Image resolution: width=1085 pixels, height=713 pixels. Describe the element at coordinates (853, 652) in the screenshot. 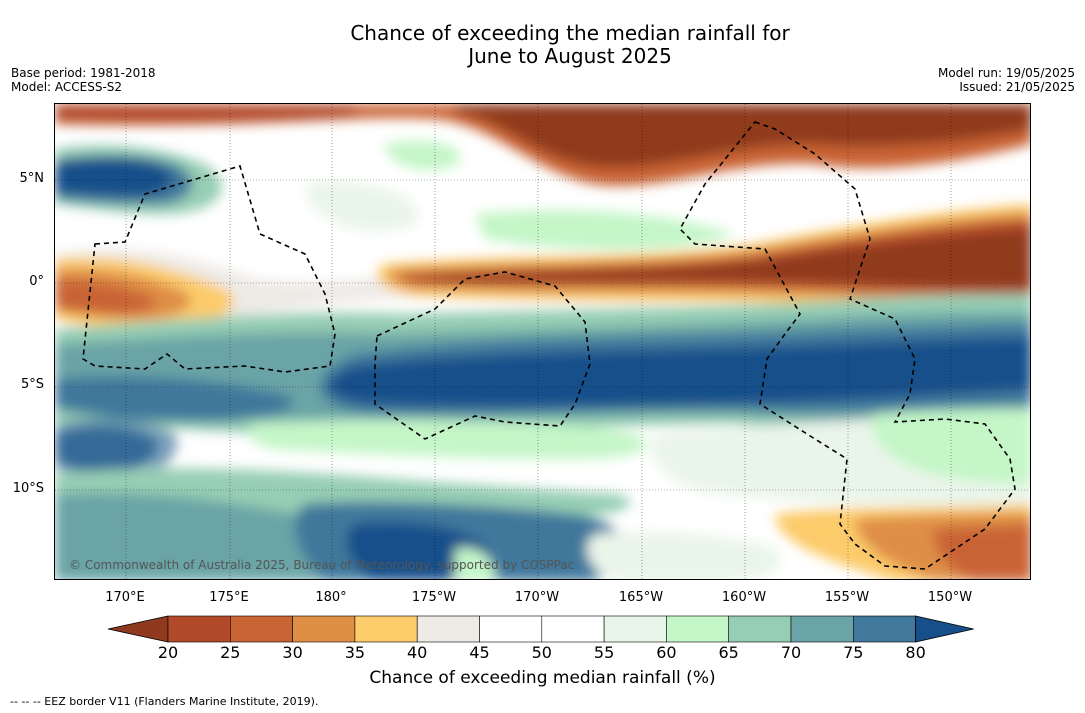

I see `colorbar-tick-label: 75` at that location.